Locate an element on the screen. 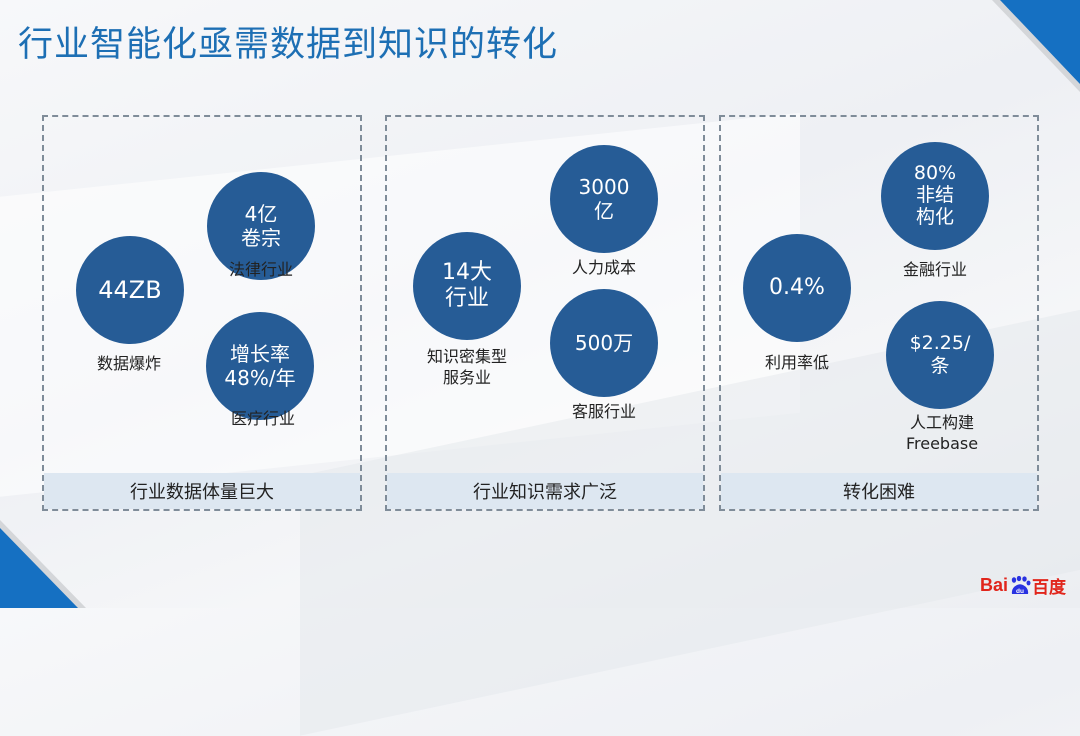 The image size is (1080, 736). logo-text-bai: Bai is located at coordinates (993, 585).